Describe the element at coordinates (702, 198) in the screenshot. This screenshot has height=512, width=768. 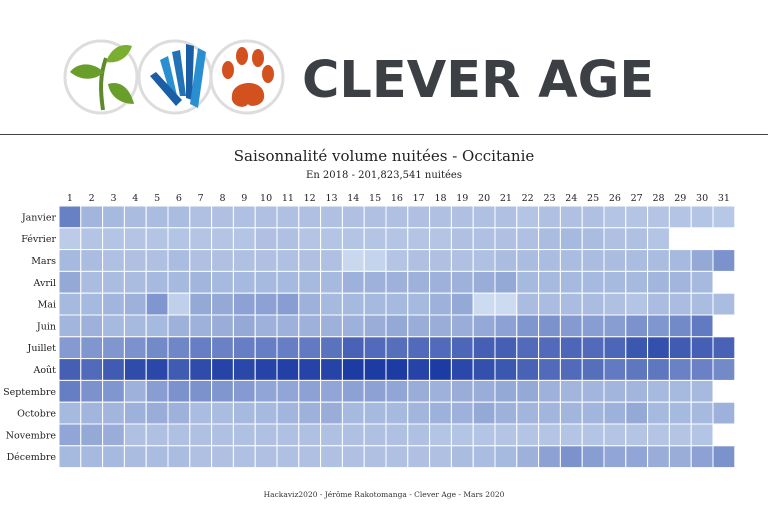
I see `column-label: 30` at that location.